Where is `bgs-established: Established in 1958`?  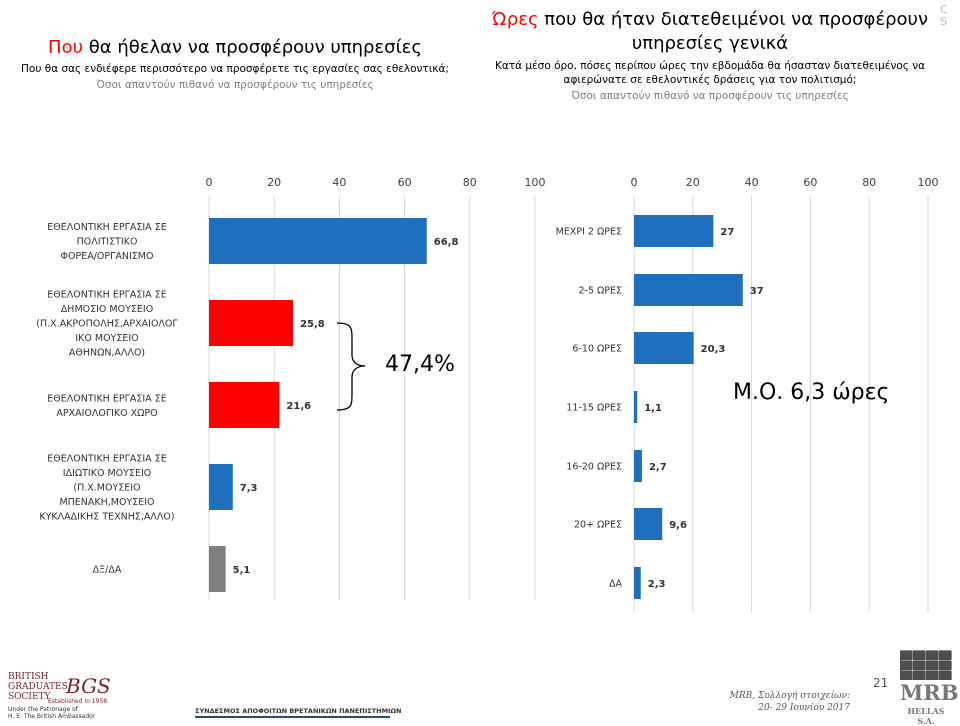 bgs-established: Established in 1958 is located at coordinates (78, 701).